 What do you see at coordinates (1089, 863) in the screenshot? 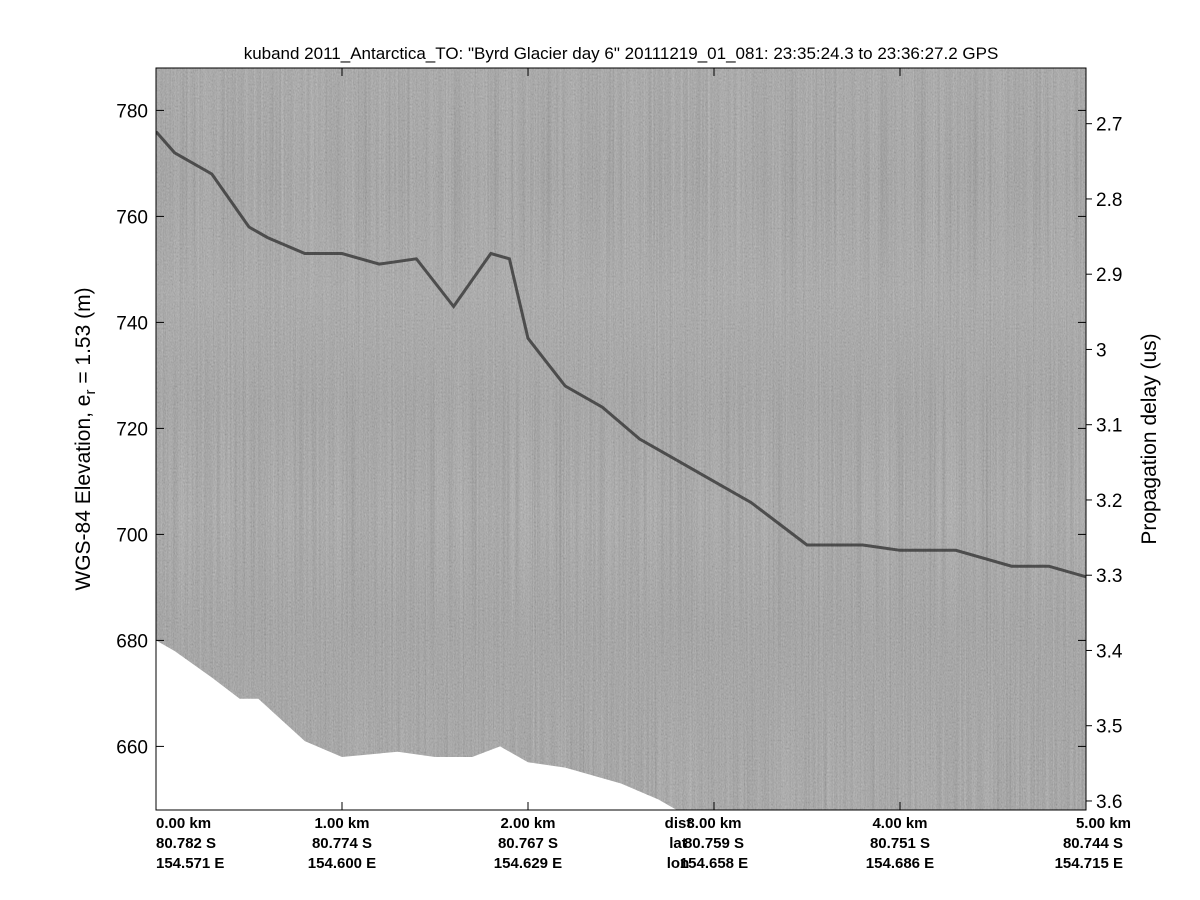
I see `x-tick-lon-label: 154.715 E` at bounding box center [1089, 863].